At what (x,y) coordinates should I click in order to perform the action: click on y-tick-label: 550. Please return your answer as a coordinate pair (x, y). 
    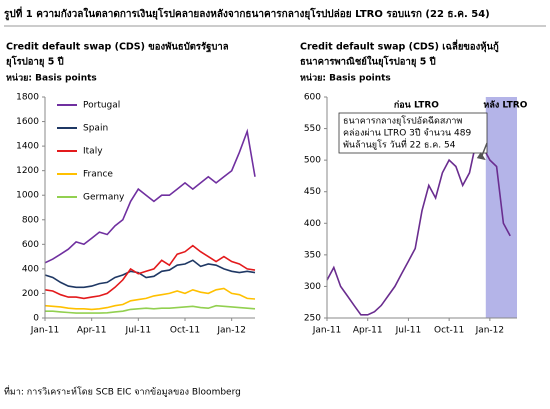
    Looking at the image, I should click on (312, 129).